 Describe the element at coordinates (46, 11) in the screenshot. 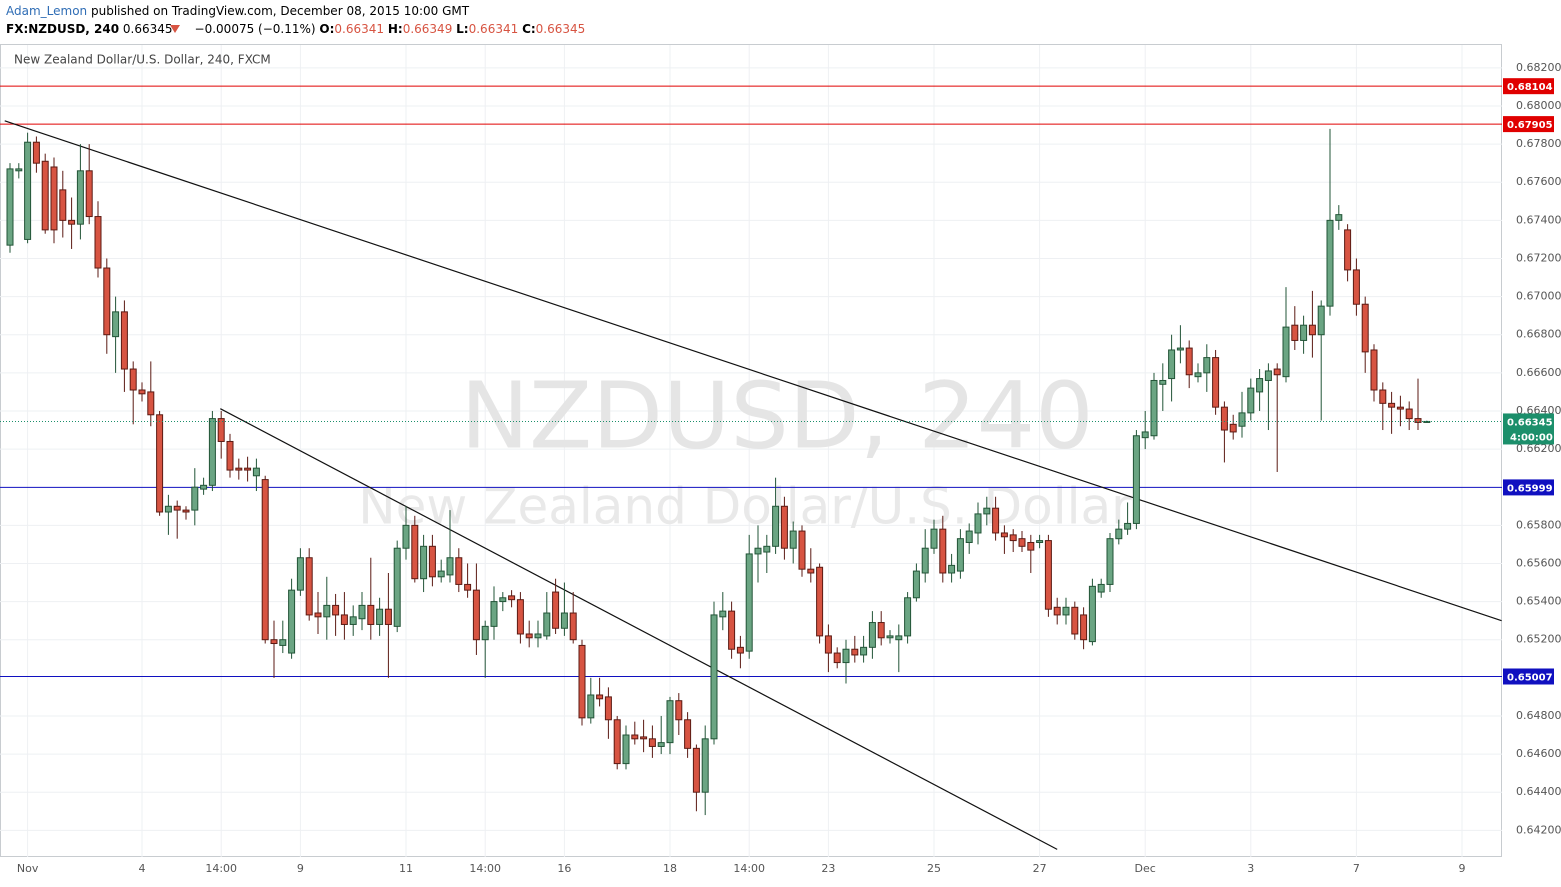

I see `author-link: Adam_Lemon` at that location.